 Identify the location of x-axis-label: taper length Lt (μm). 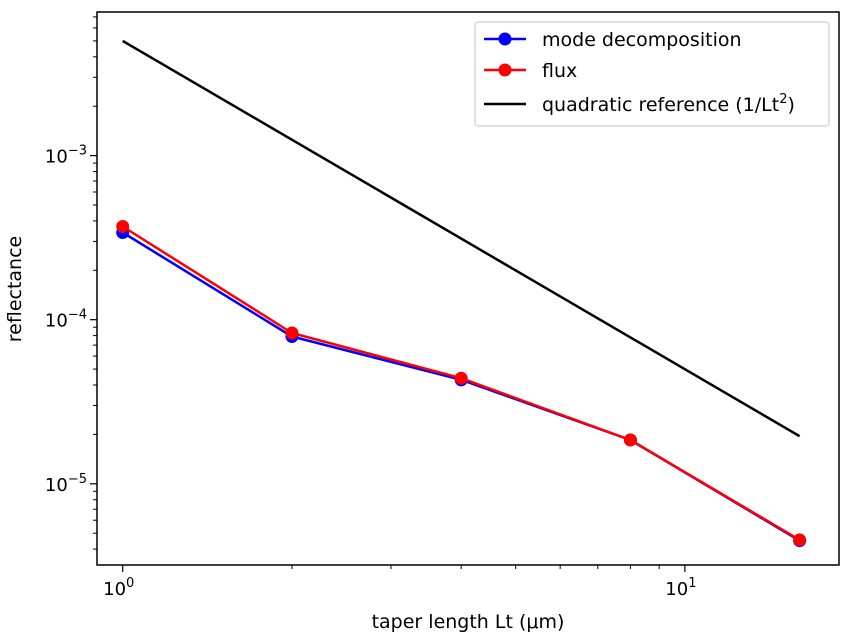
(468, 622).